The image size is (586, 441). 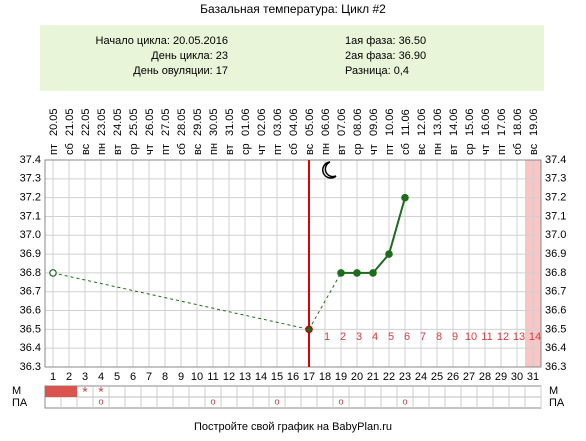 I want to click on date-label: 01.06, so click(x=246, y=122).